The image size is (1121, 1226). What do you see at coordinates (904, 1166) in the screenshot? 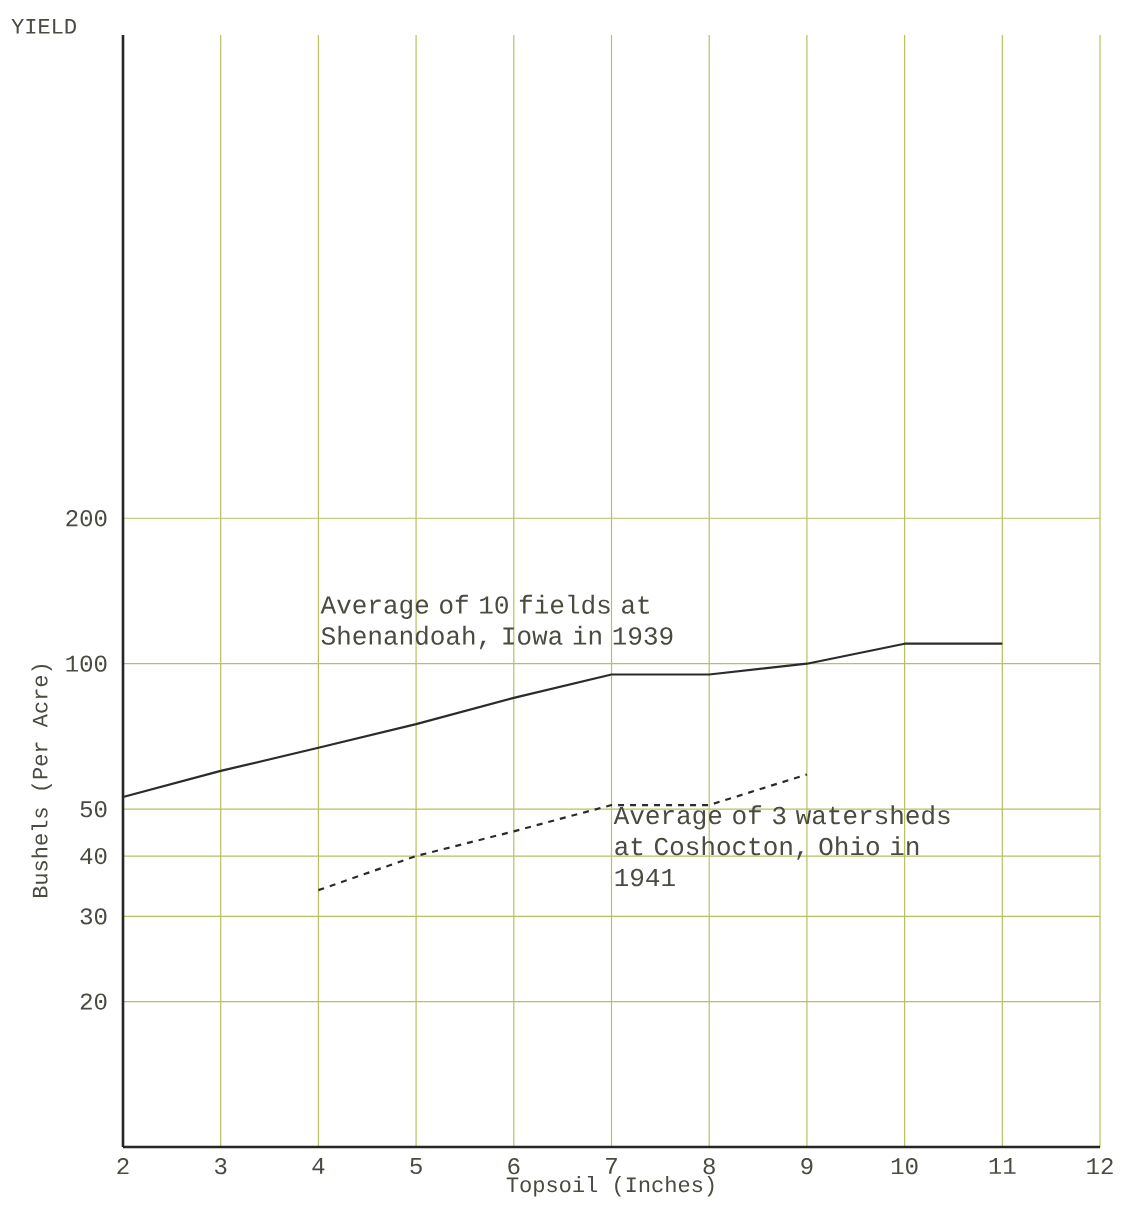
I see `x-tick-label: 10` at bounding box center [904, 1166].